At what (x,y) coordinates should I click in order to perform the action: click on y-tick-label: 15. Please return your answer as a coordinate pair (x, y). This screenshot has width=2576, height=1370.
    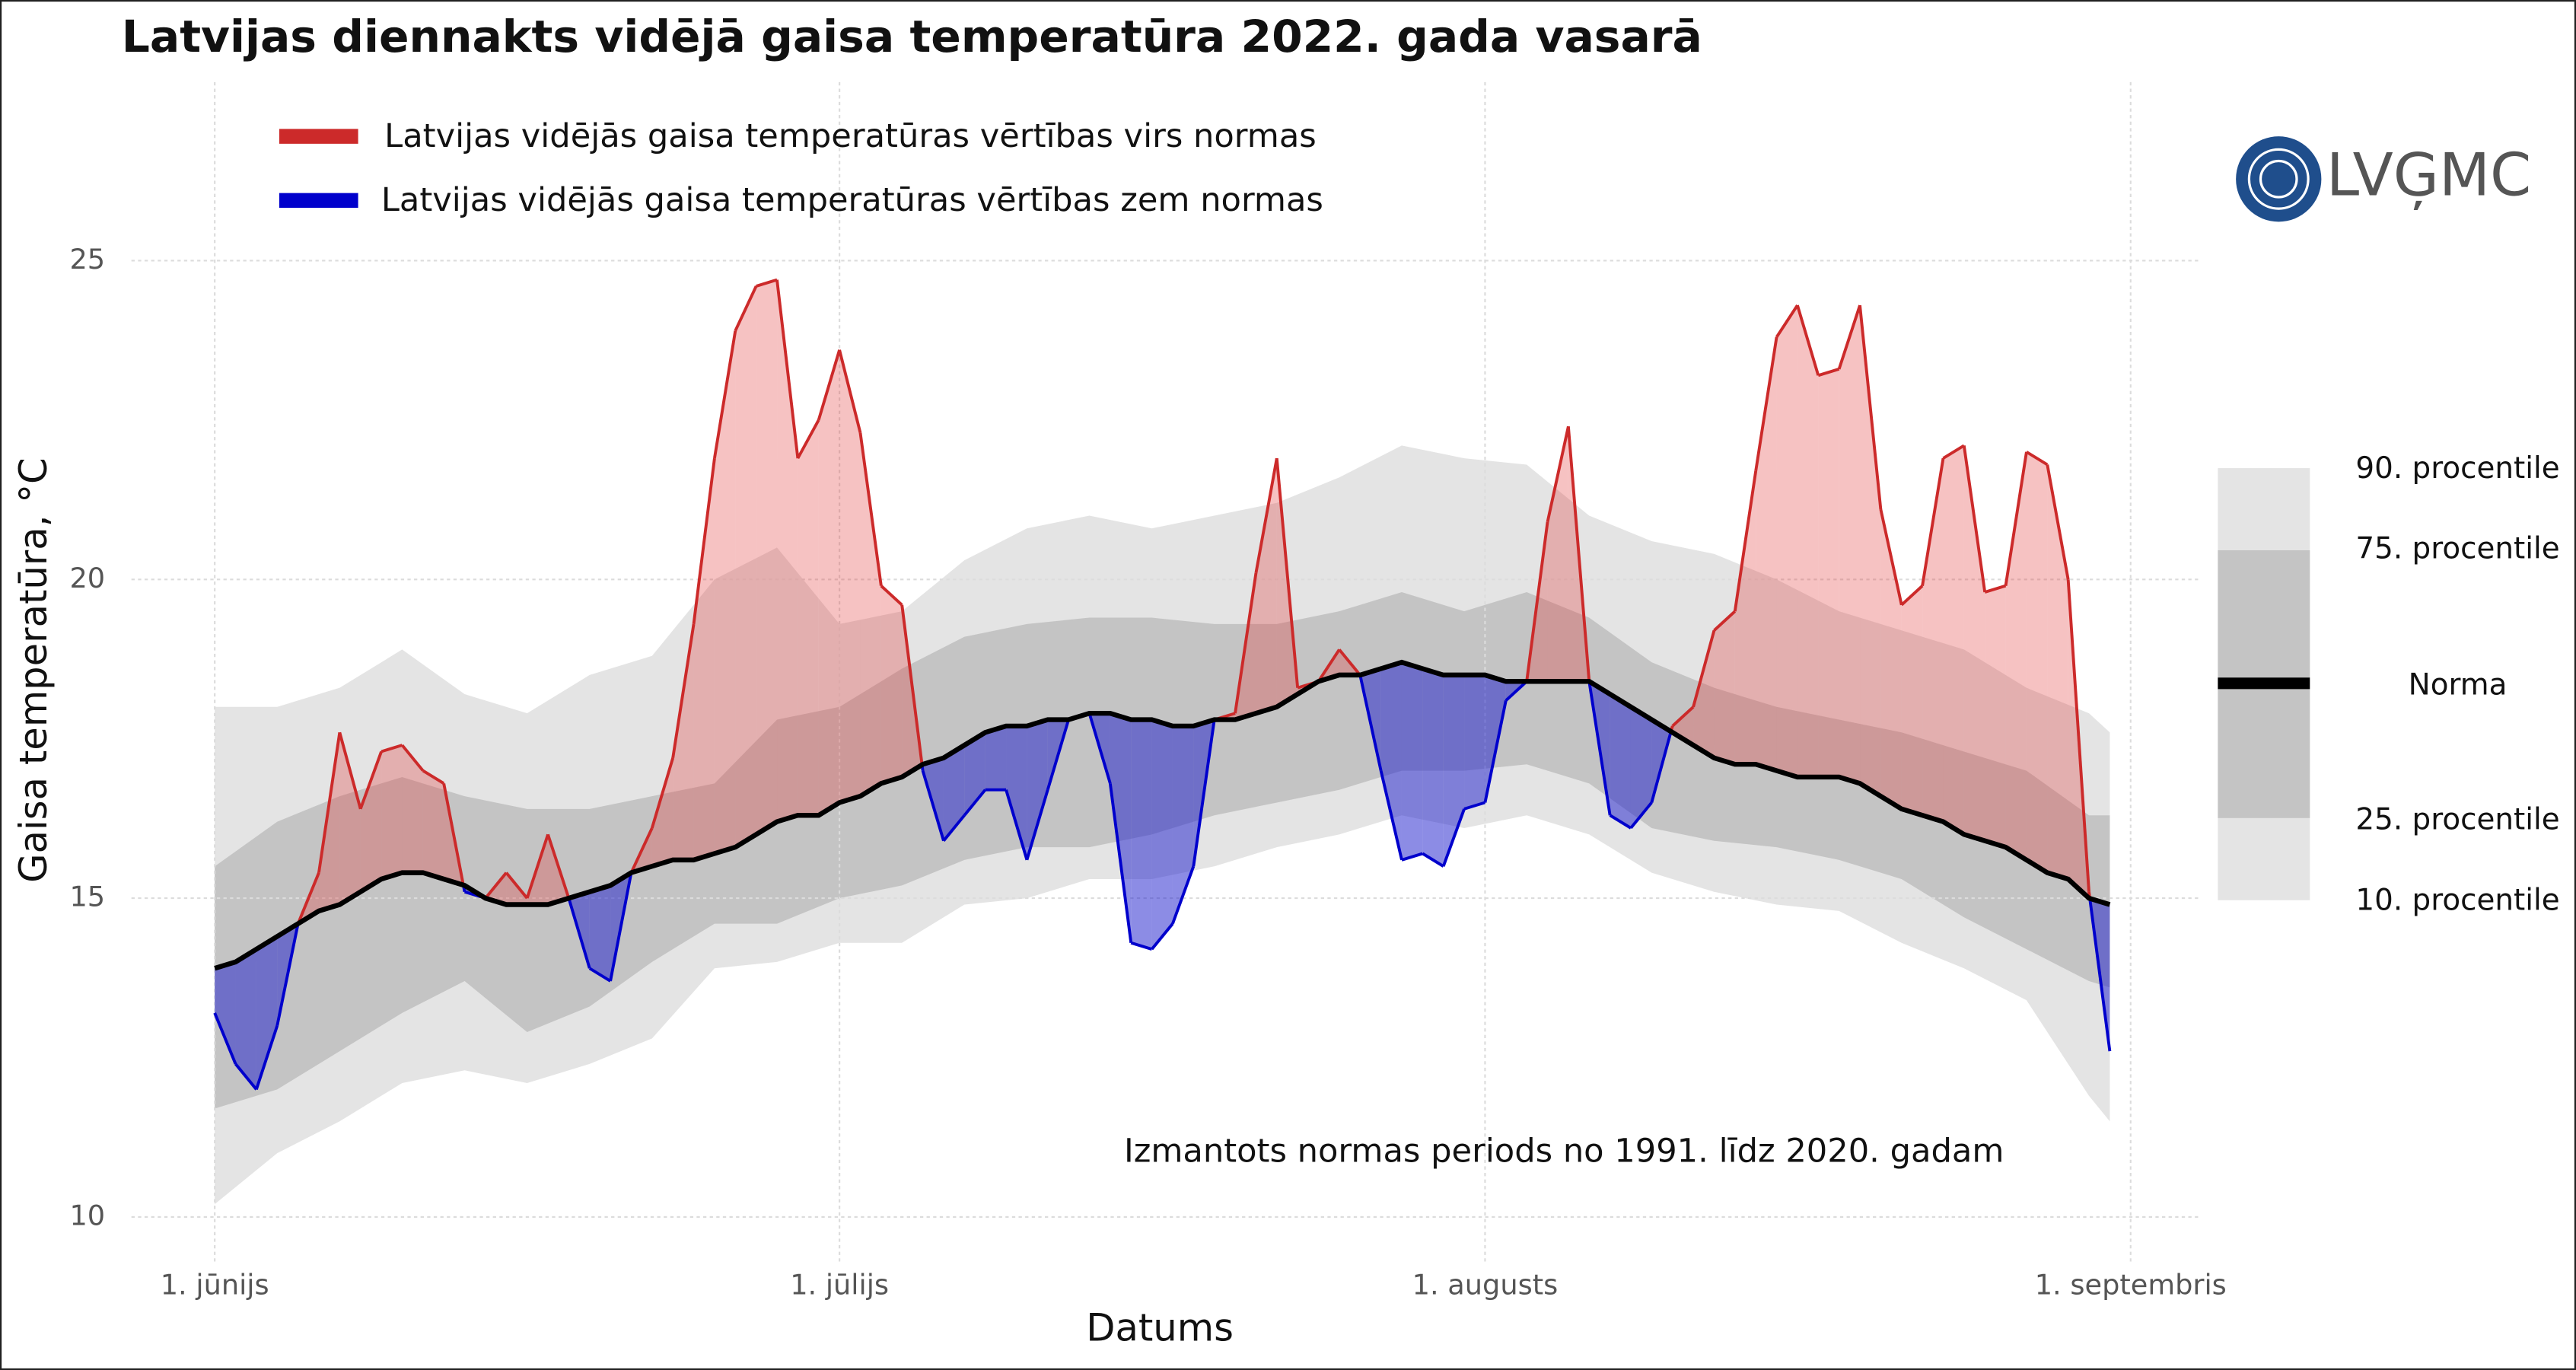
    Looking at the image, I should click on (87, 897).